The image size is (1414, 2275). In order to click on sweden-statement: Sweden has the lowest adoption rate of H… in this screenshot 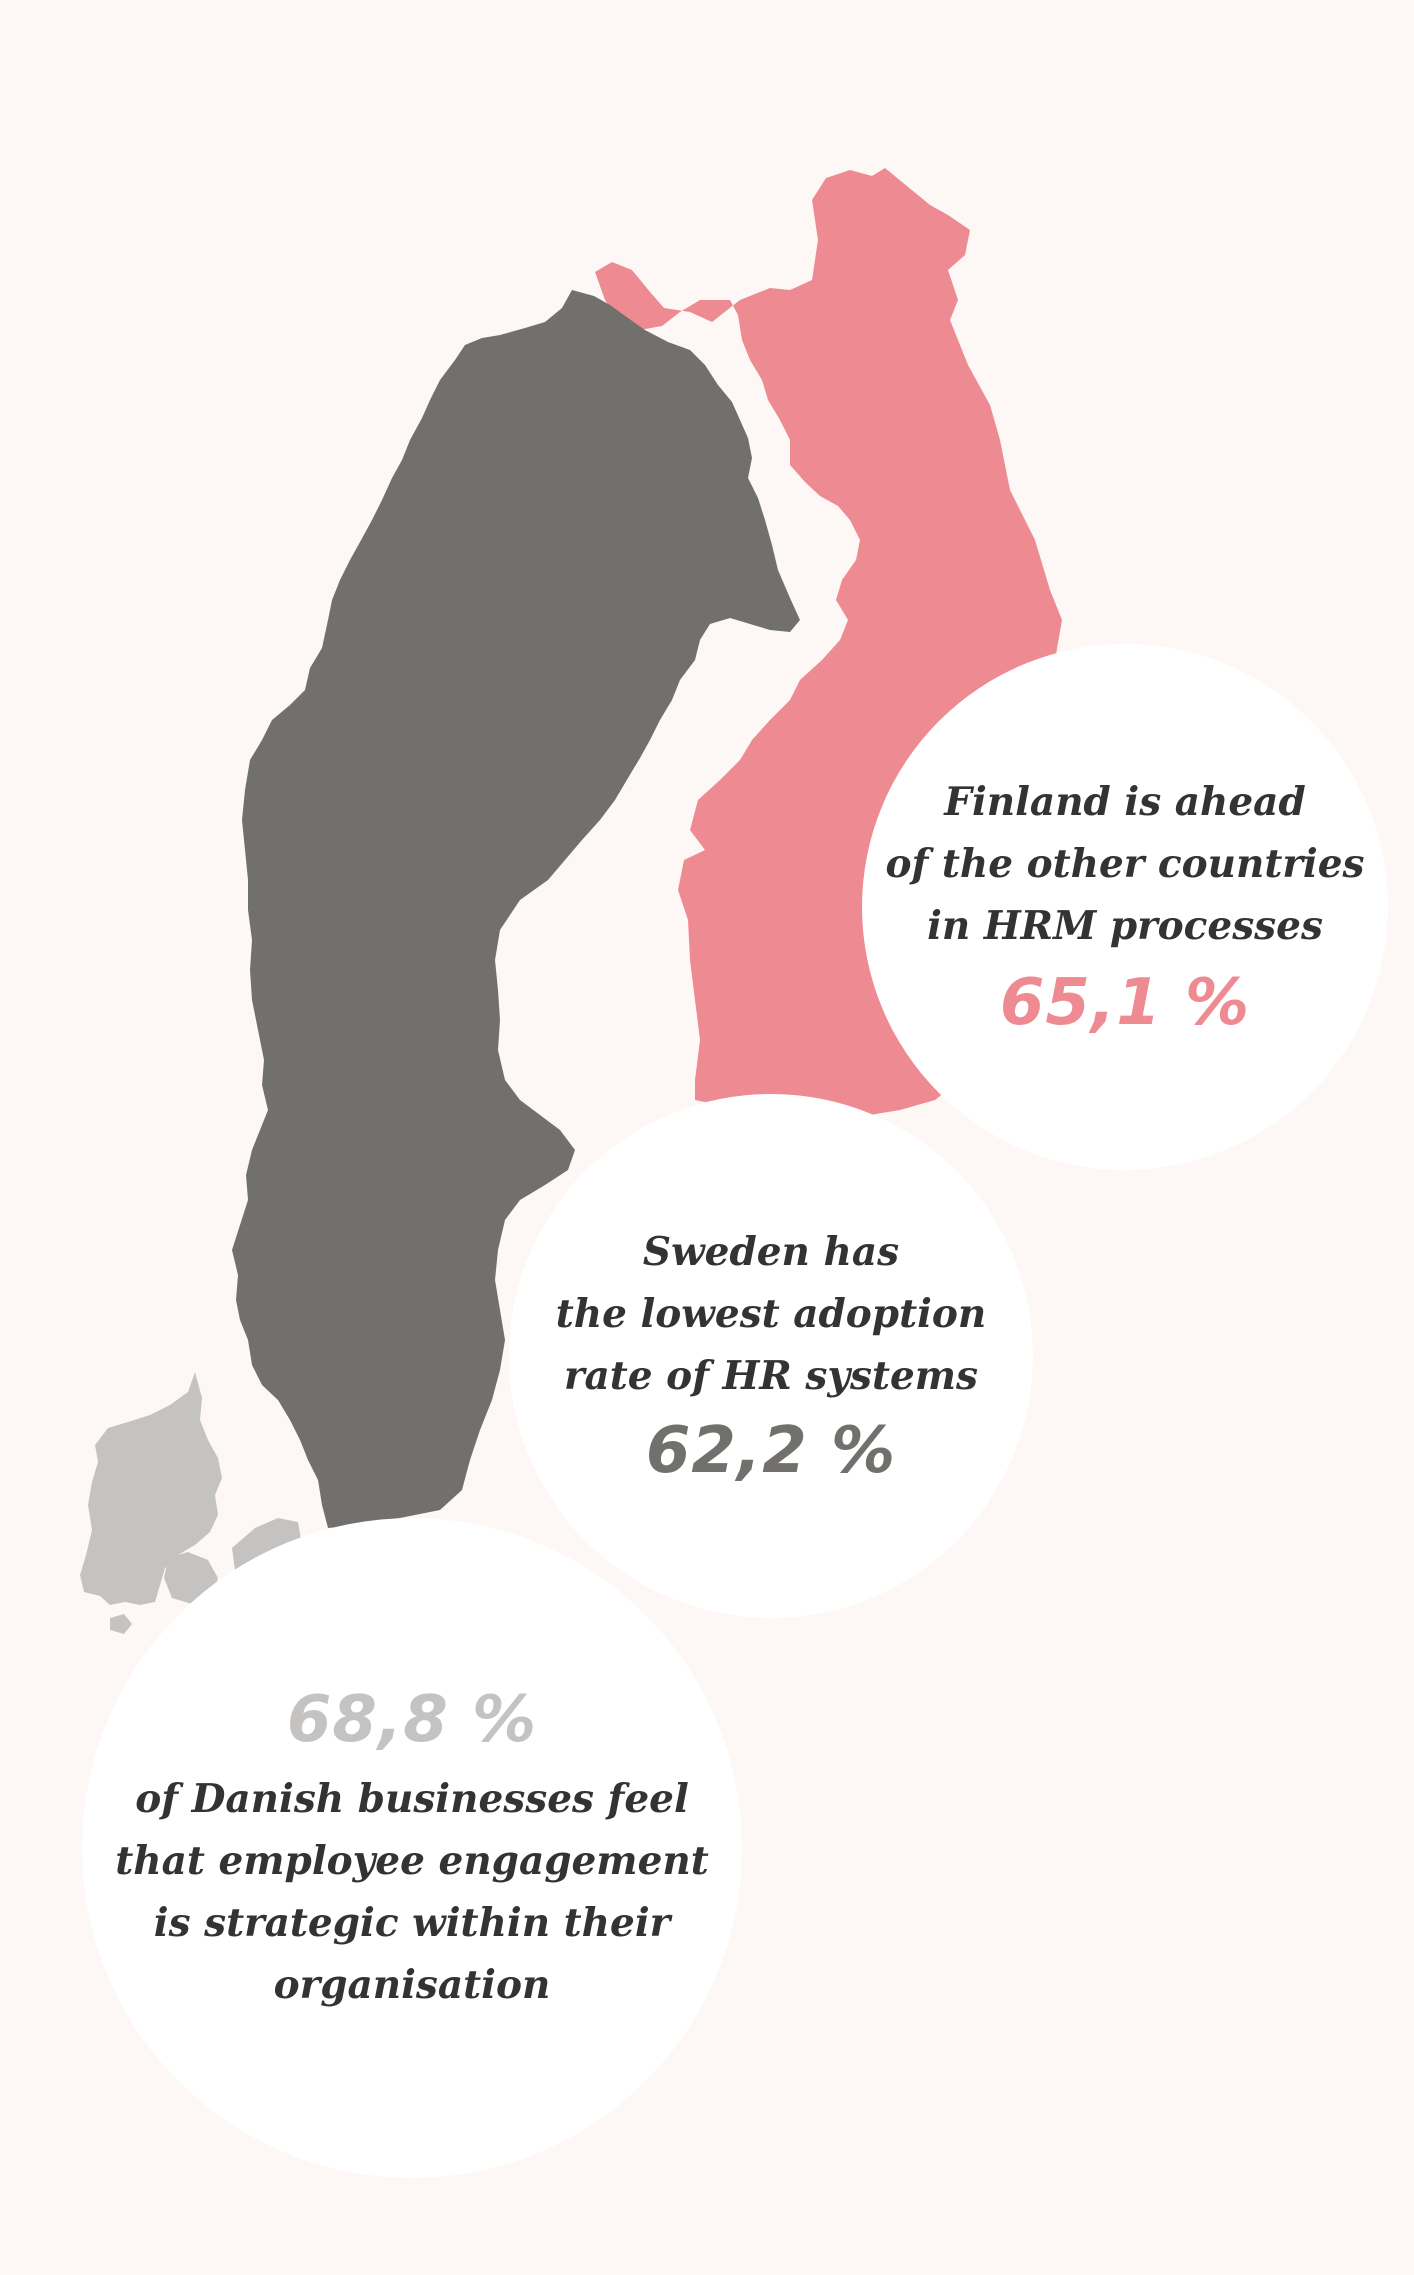, I will do `click(771, 1314)`.